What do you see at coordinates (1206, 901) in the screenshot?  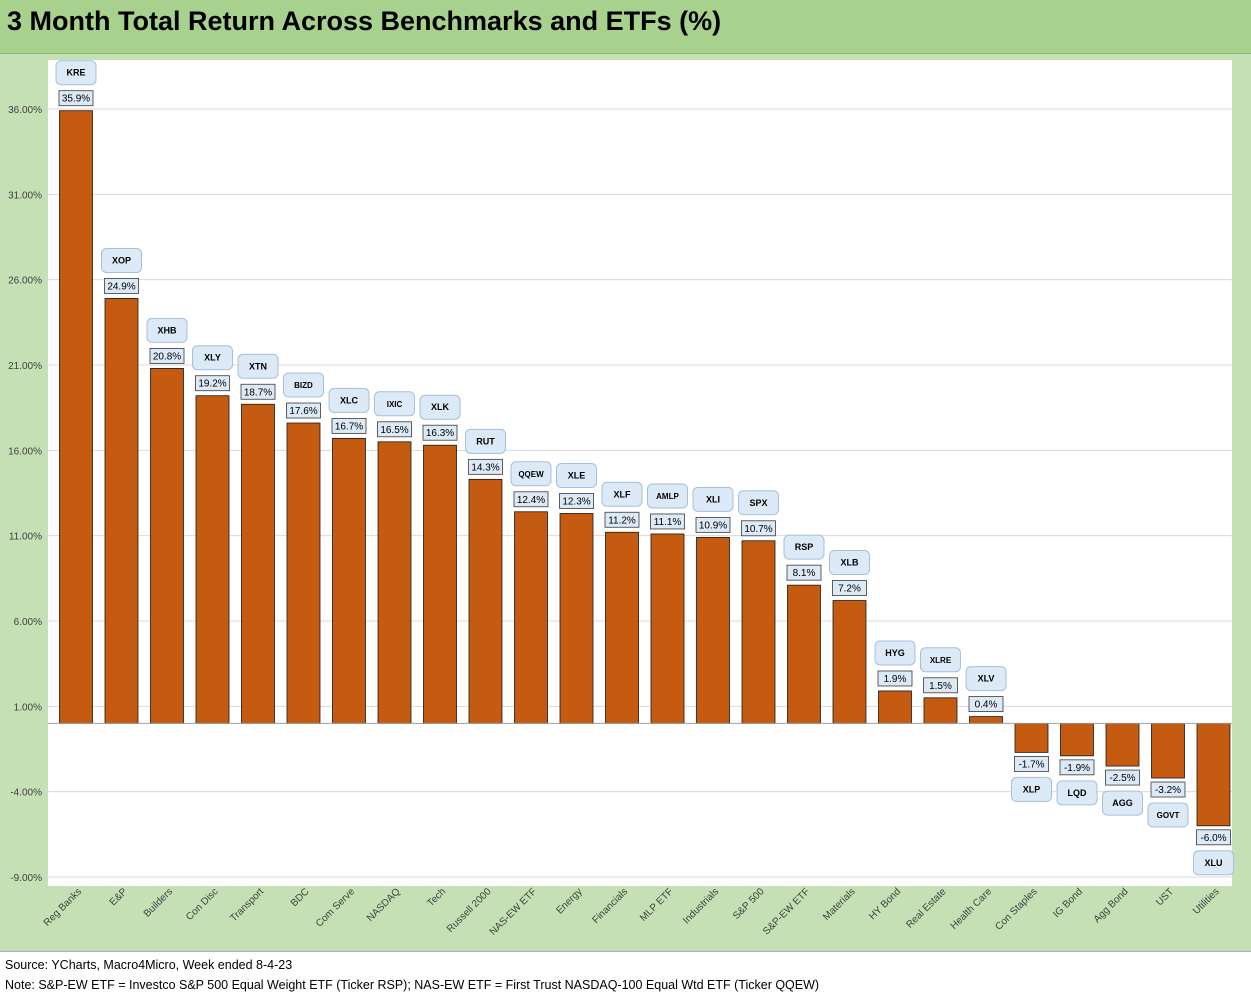 I see `x-tick-label: Utilities` at bounding box center [1206, 901].